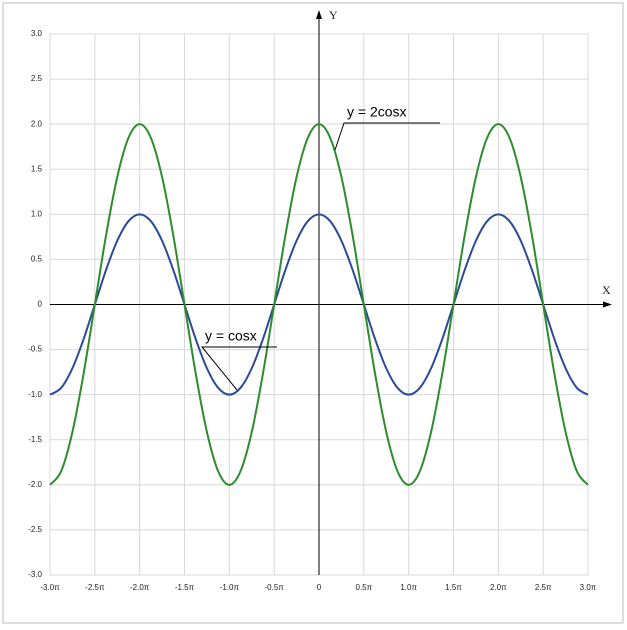 The height and width of the screenshot is (630, 627). I want to click on x-tick-label: 3.0π, so click(588, 587).